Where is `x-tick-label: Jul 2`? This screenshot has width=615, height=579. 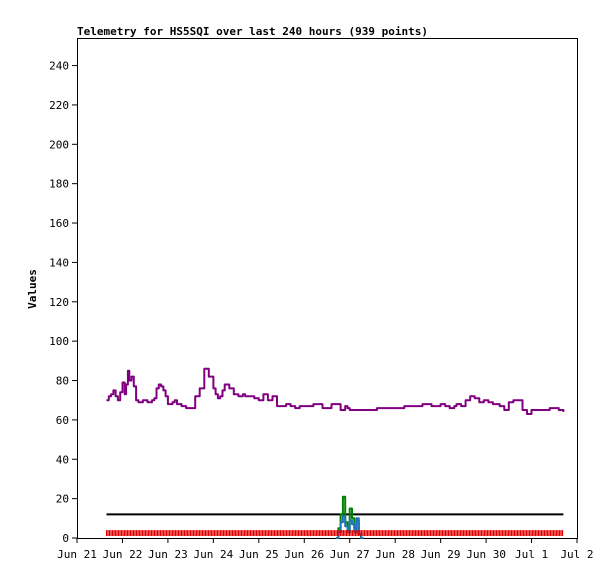 x-tick-label: Jul 2 is located at coordinates (576, 554).